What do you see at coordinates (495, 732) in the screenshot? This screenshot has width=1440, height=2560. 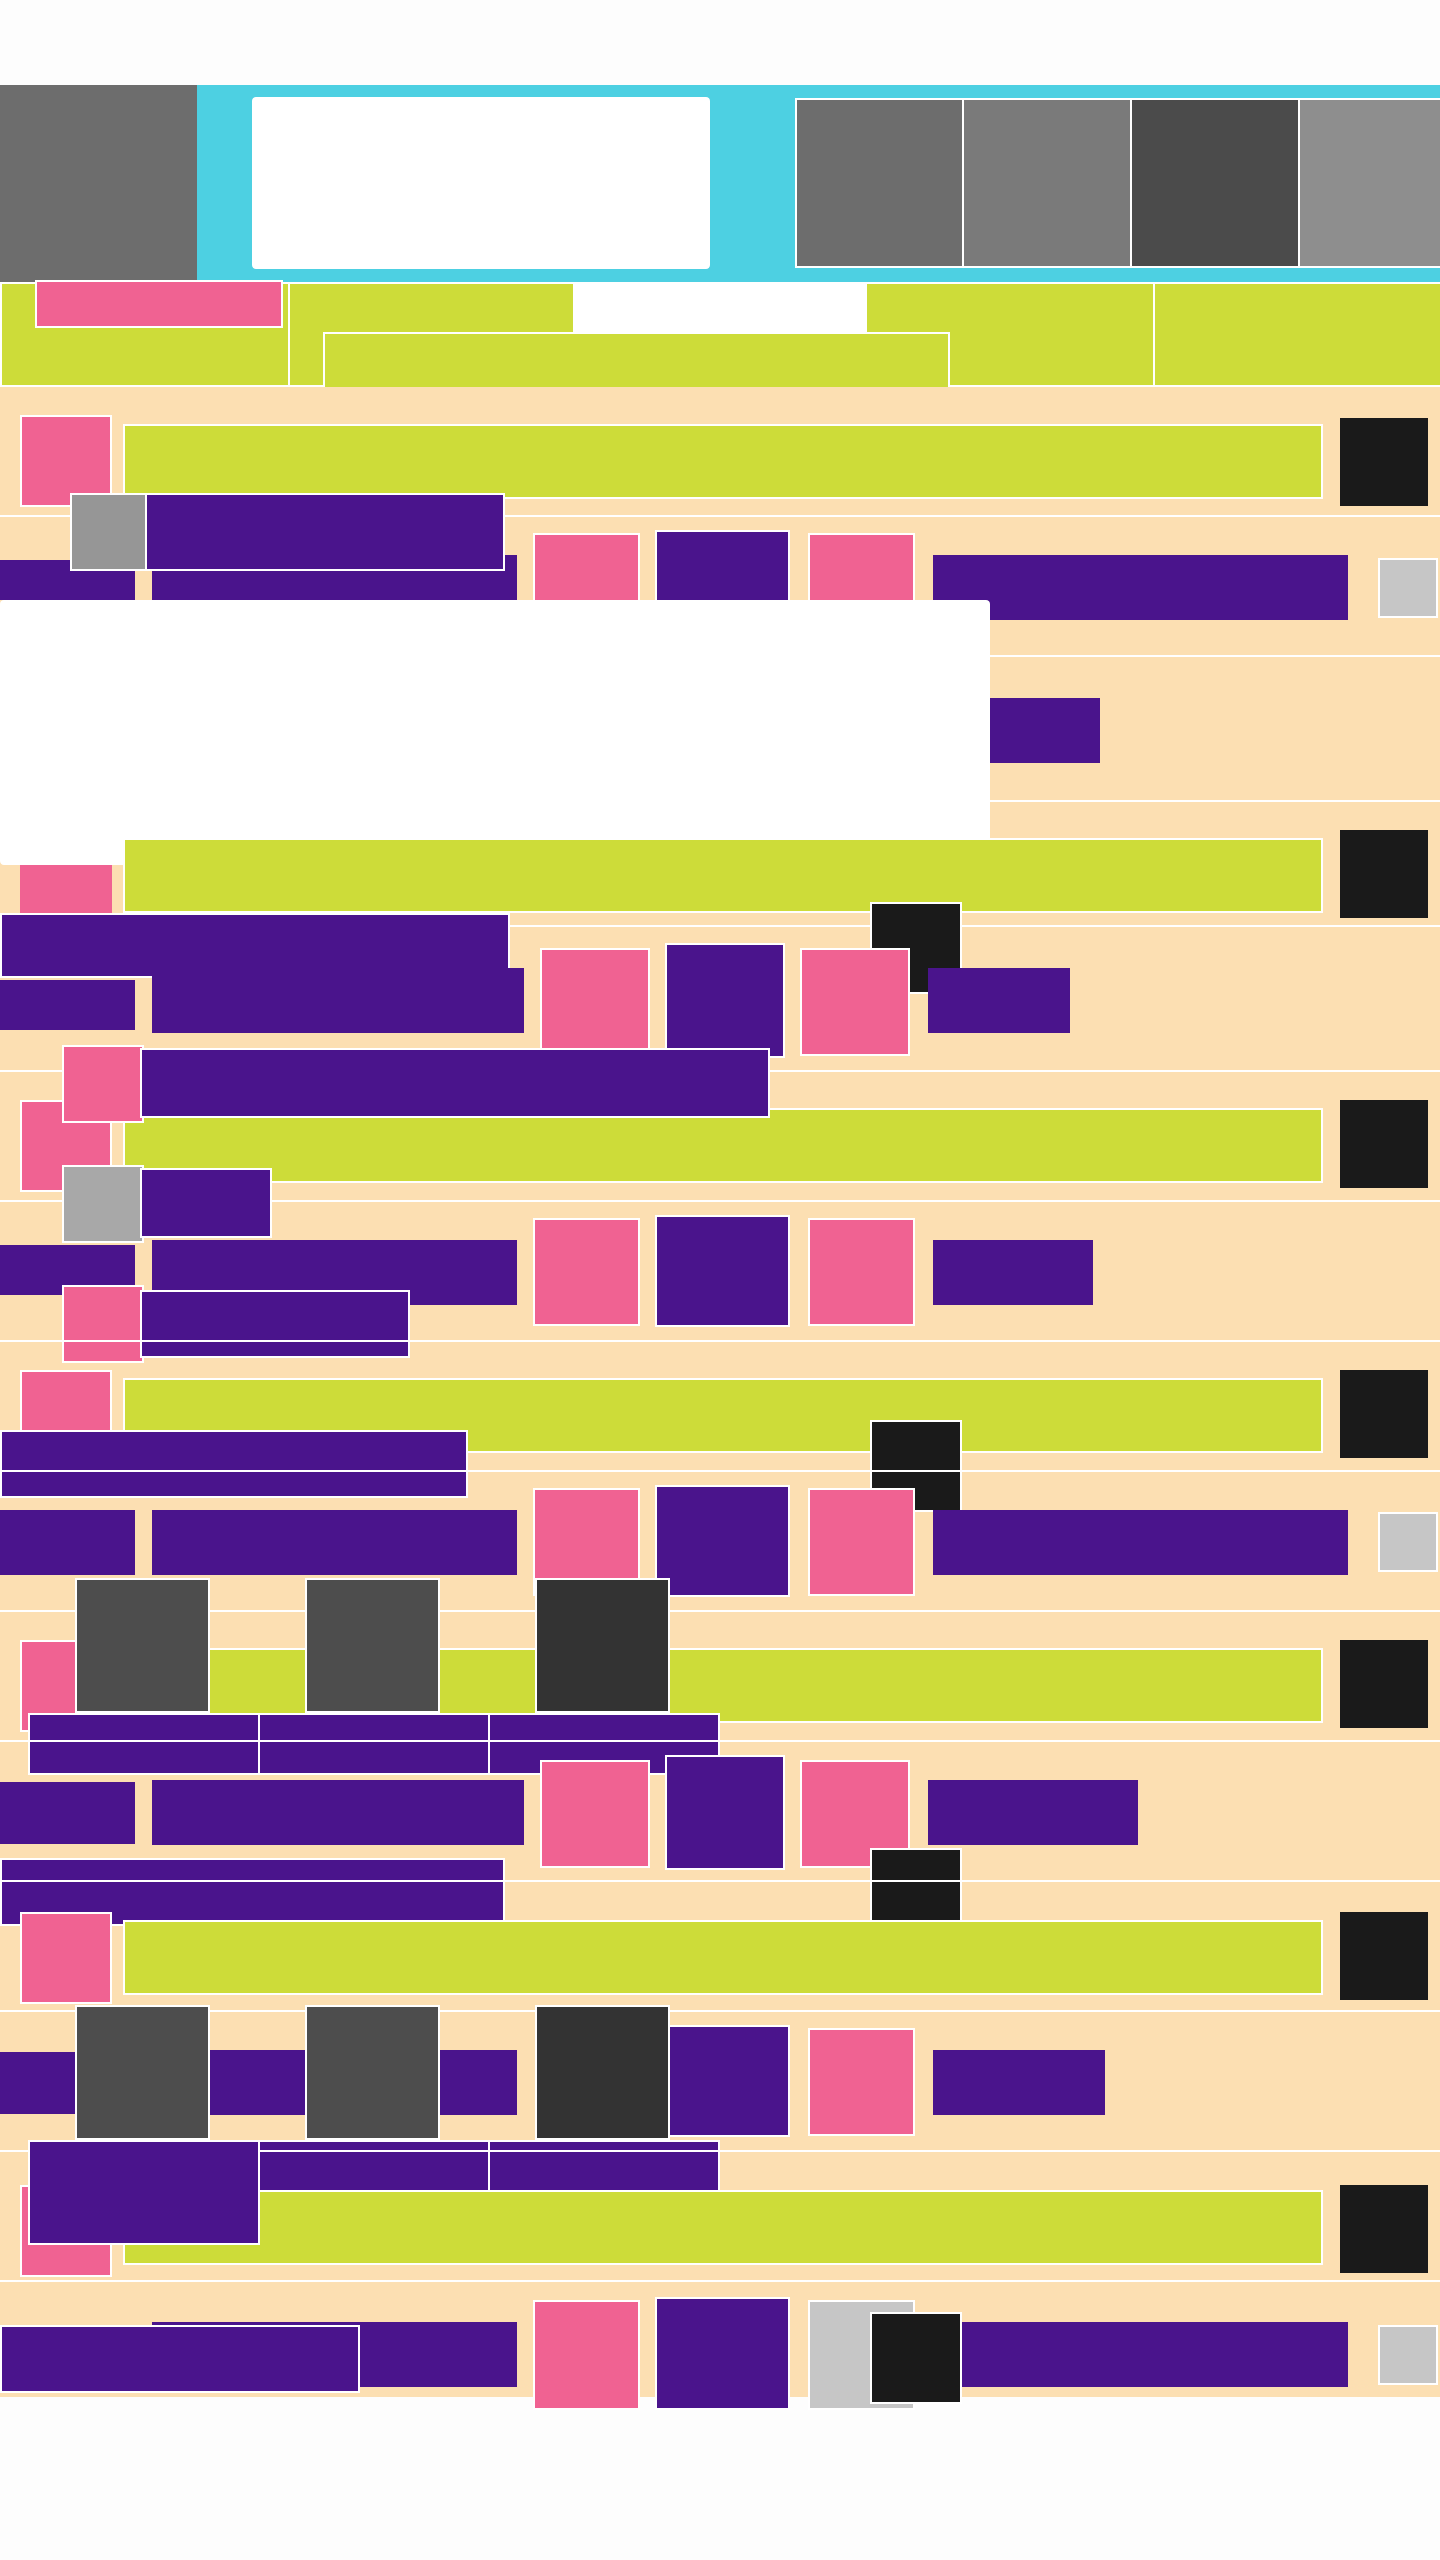 I see `dialog-panel` at bounding box center [495, 732].